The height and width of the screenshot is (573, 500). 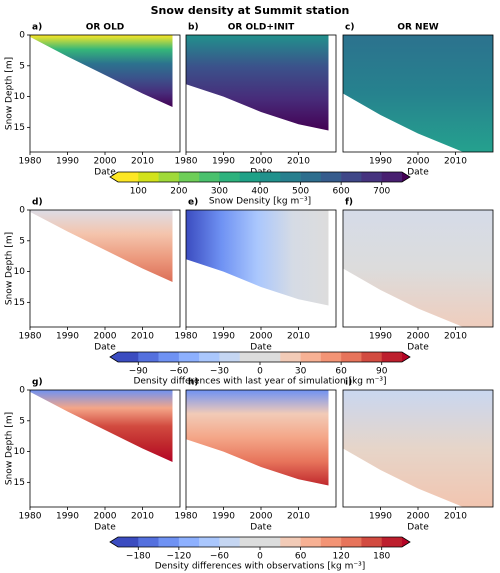 I want to click on colorbar-label: Snow Density [kg m⁻³], so click(x=260, y=202).